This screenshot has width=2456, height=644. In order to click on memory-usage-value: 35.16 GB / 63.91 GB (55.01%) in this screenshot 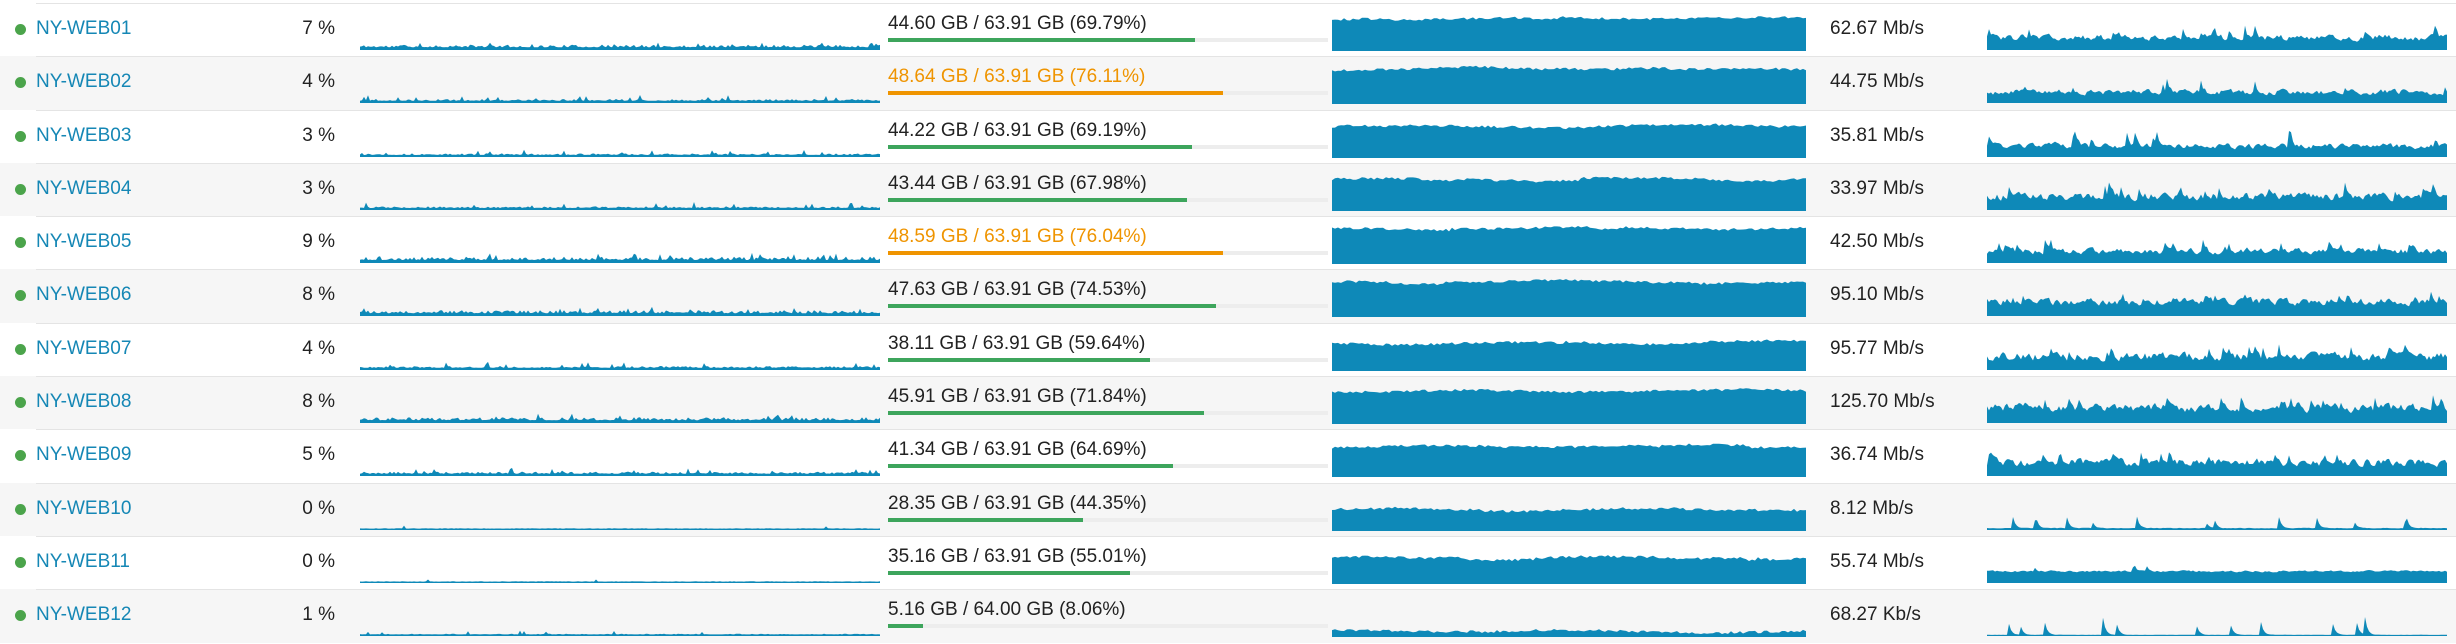, I will do `click(1017, 556)`.